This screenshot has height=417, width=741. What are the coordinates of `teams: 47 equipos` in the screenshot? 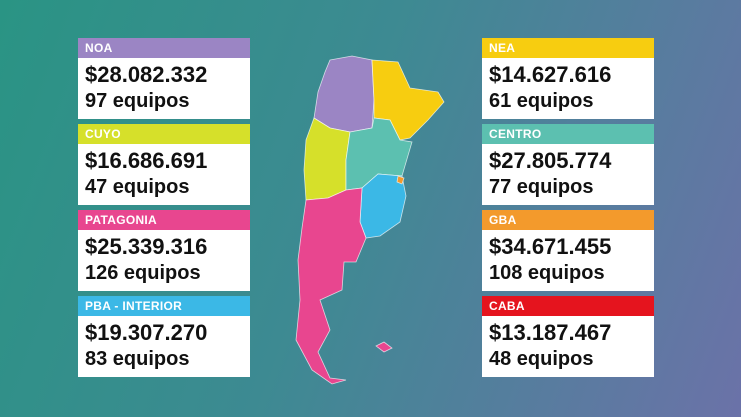 It's located at (137, 187).